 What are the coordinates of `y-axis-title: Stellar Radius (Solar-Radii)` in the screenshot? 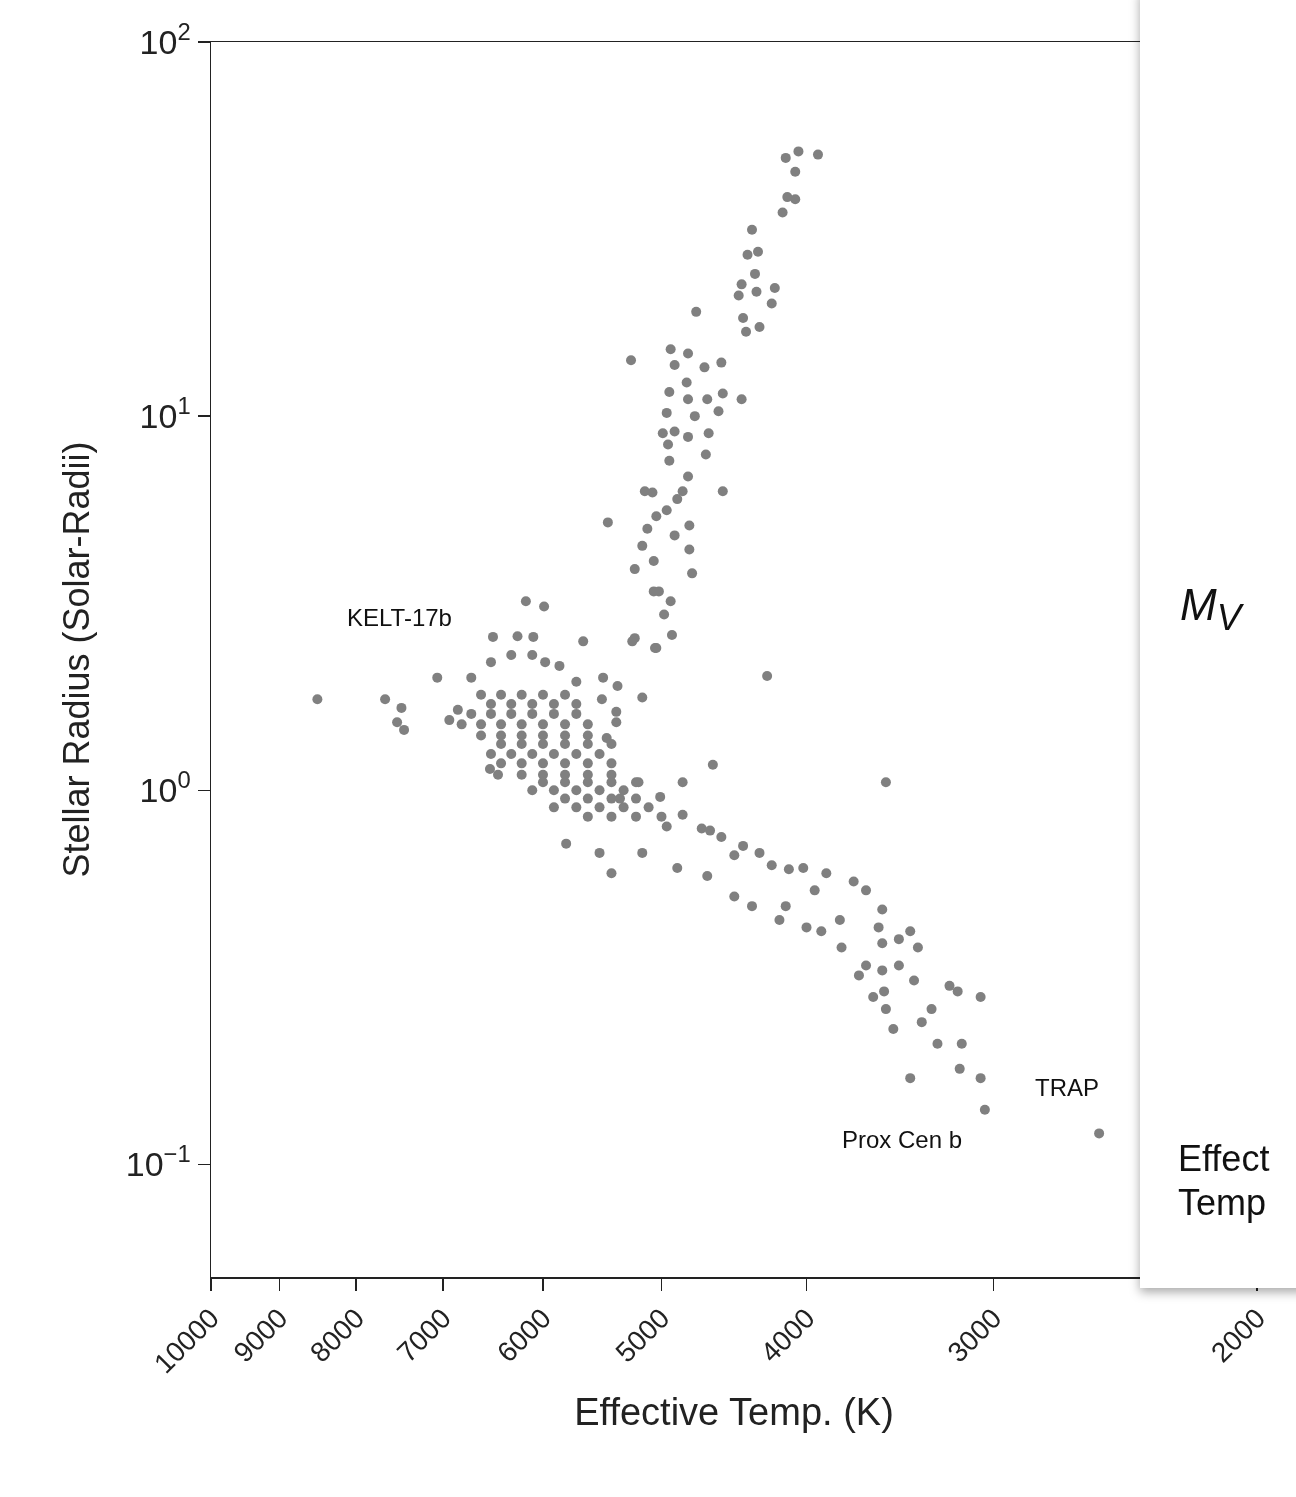 It's located at (76, 659).